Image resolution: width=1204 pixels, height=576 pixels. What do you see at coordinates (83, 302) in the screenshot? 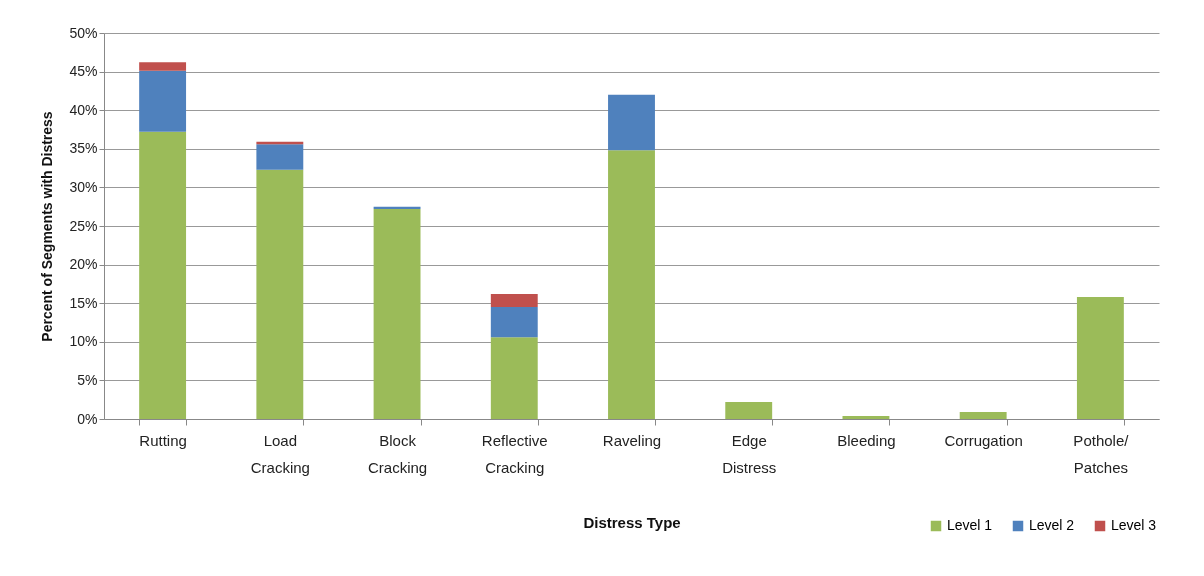
I see `y-tick-label: 15%` at bounding box center [83, 302].